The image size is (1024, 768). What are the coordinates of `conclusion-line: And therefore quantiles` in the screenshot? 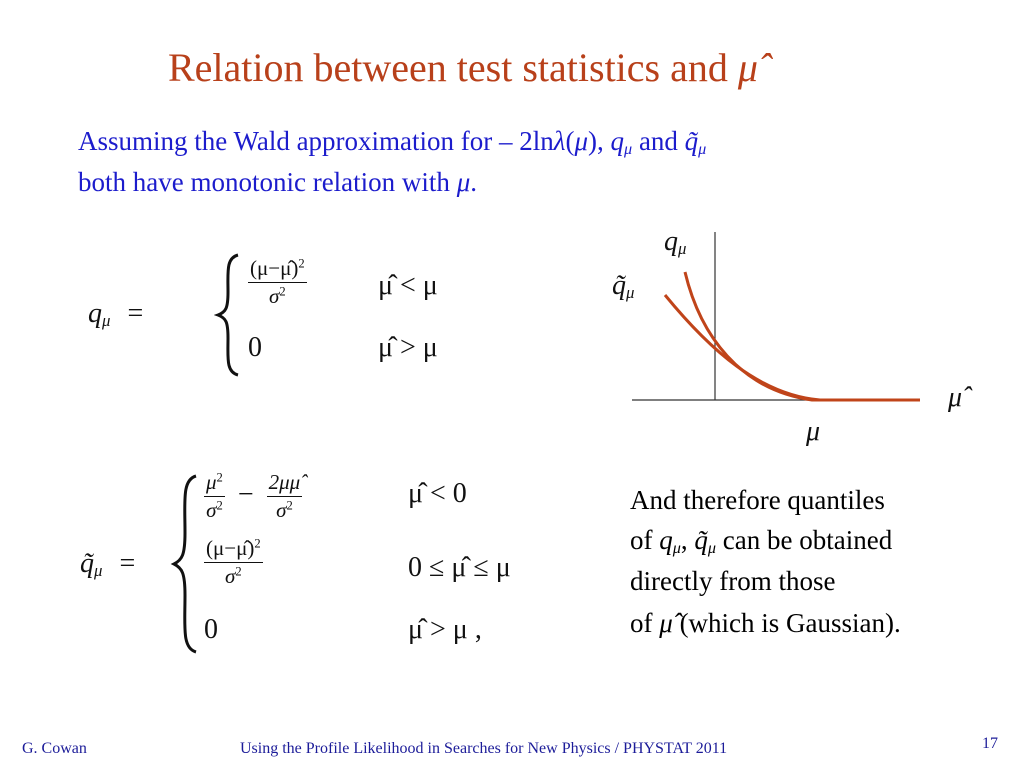 It's located at (757, 500).